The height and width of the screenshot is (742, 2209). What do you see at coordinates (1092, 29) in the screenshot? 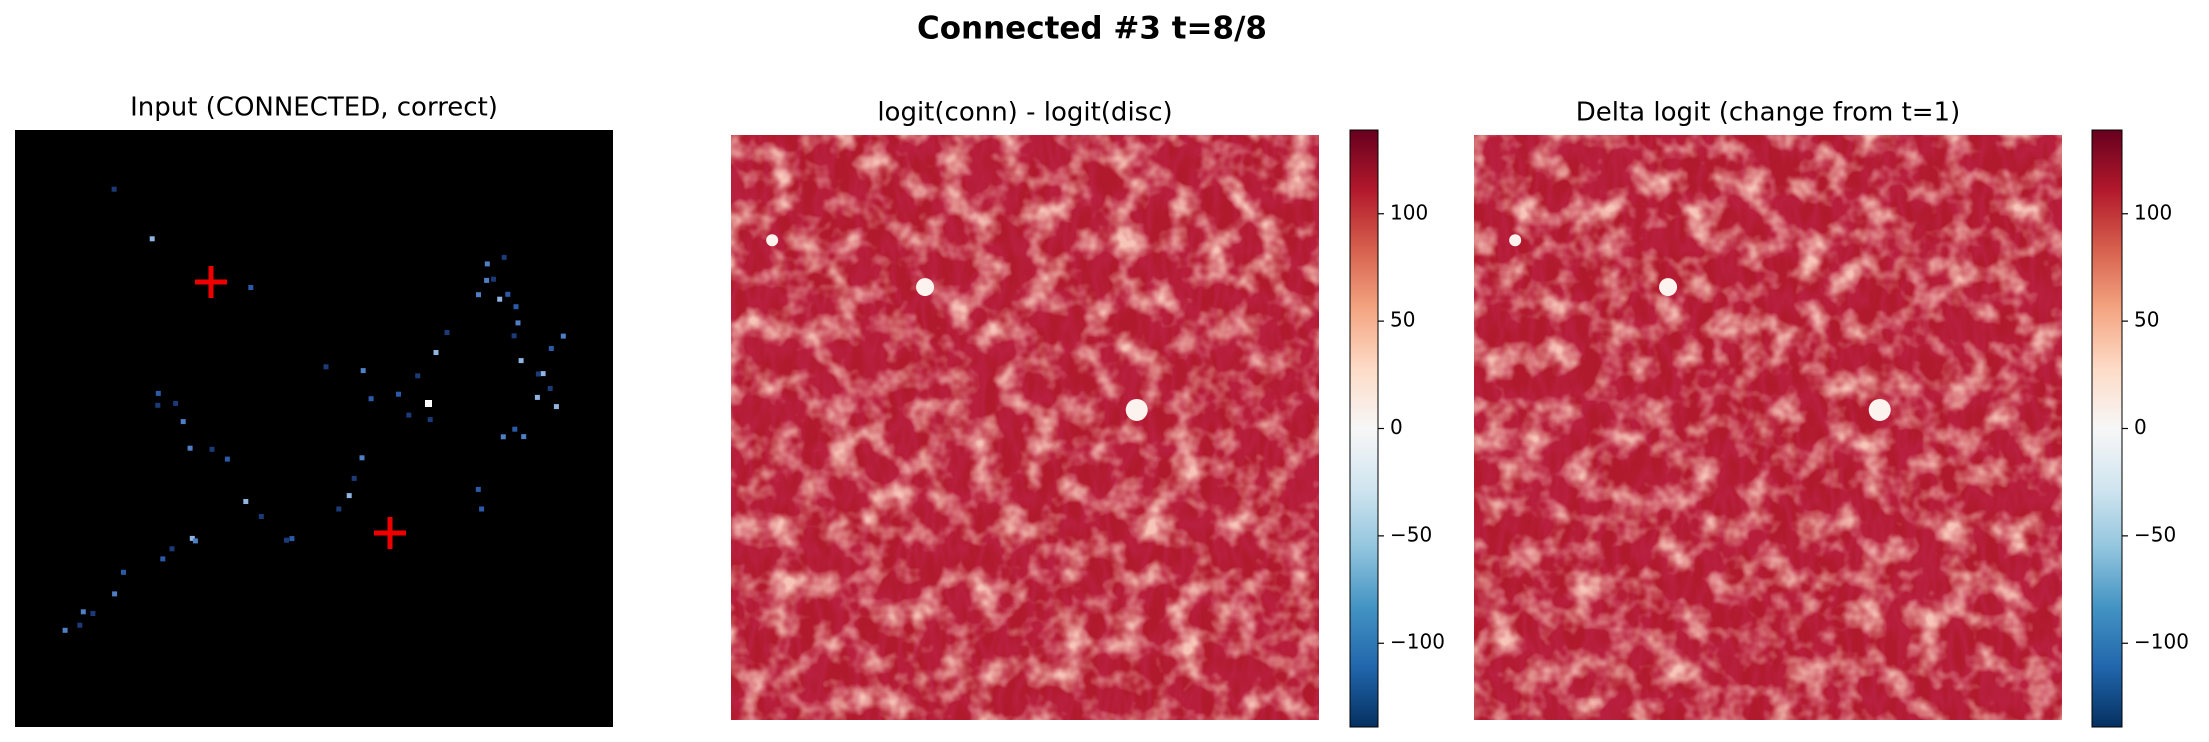
I see `figure-title: Connected #3 t=8/8` at bounding box center [1092, 29].